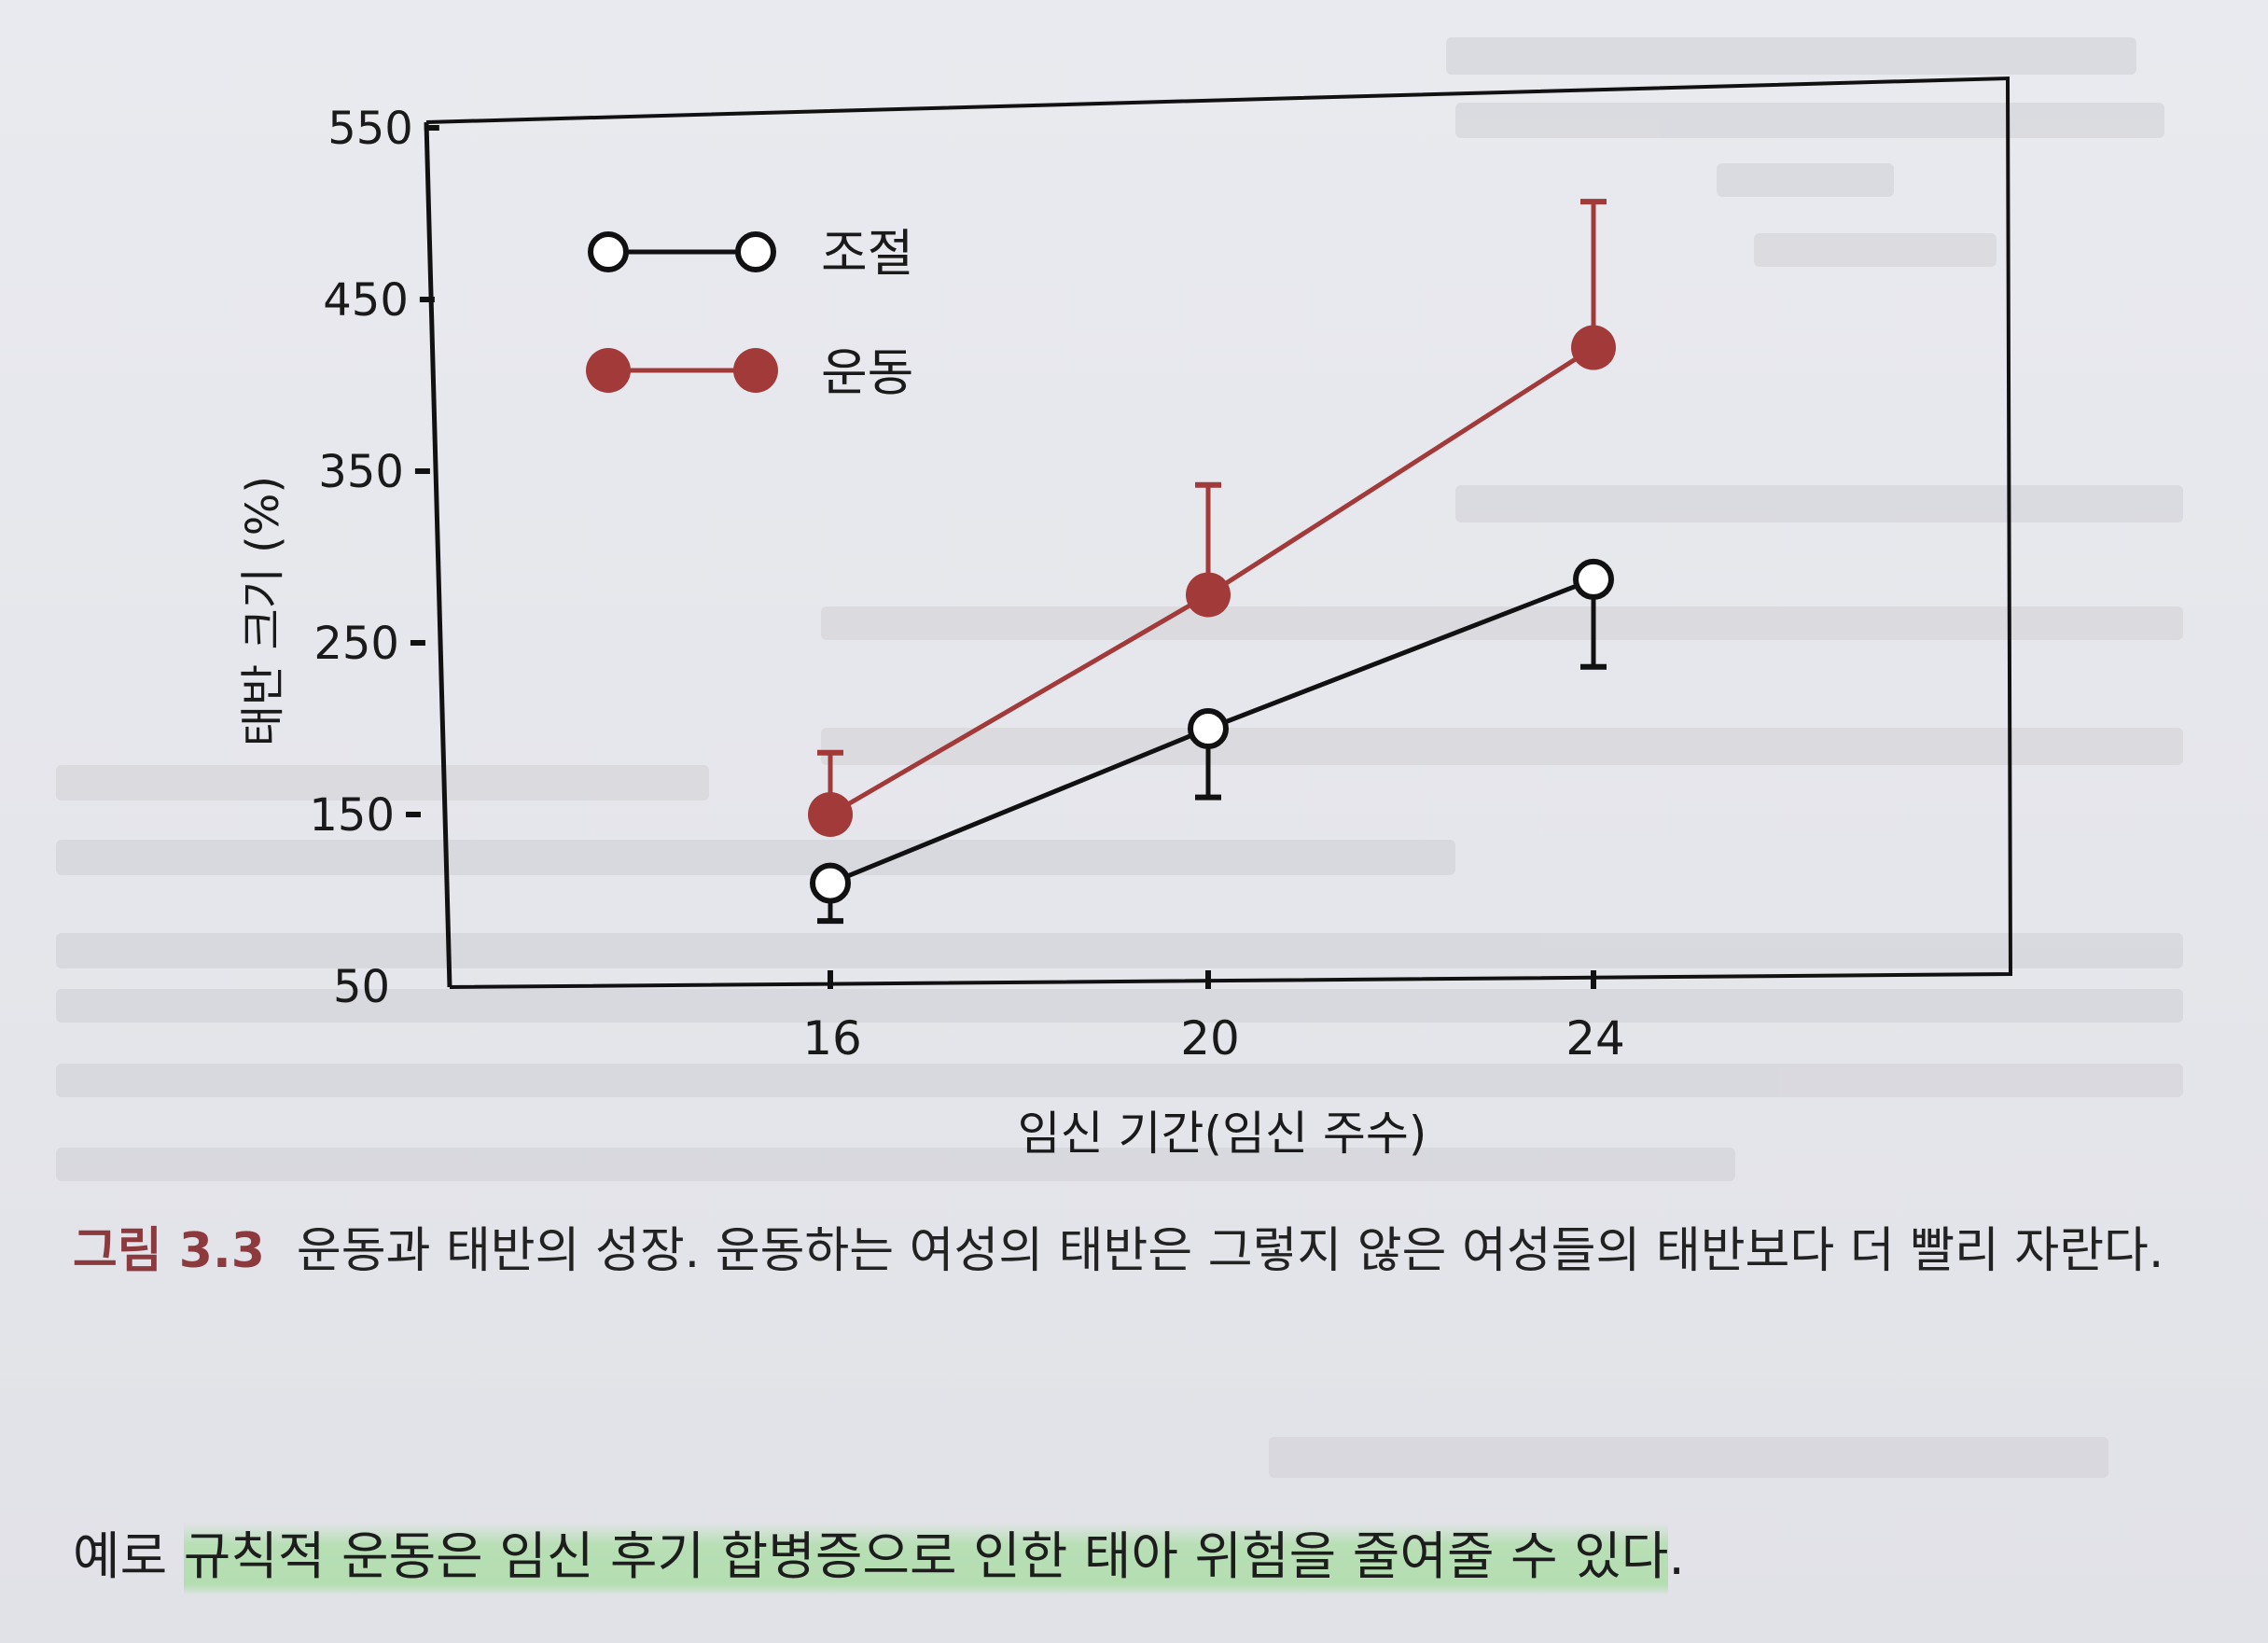  What do you see at coordinates (352, 815) in the screenshot?
I see `y-tick-label: 150` at bounding box center [352, 815].